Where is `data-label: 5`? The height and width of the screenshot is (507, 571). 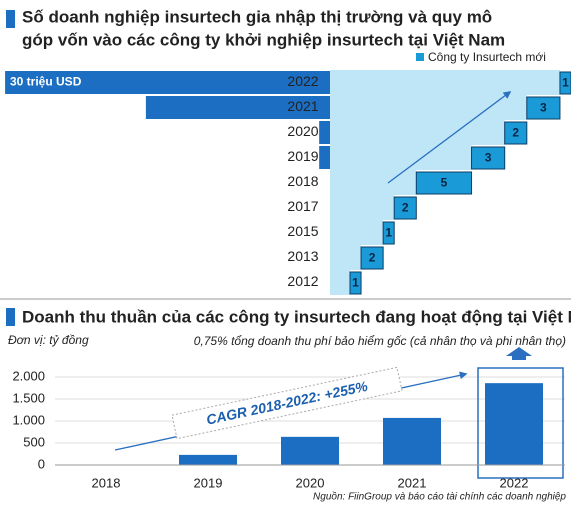
data-label: 5 is located at coordinates (444, 183).